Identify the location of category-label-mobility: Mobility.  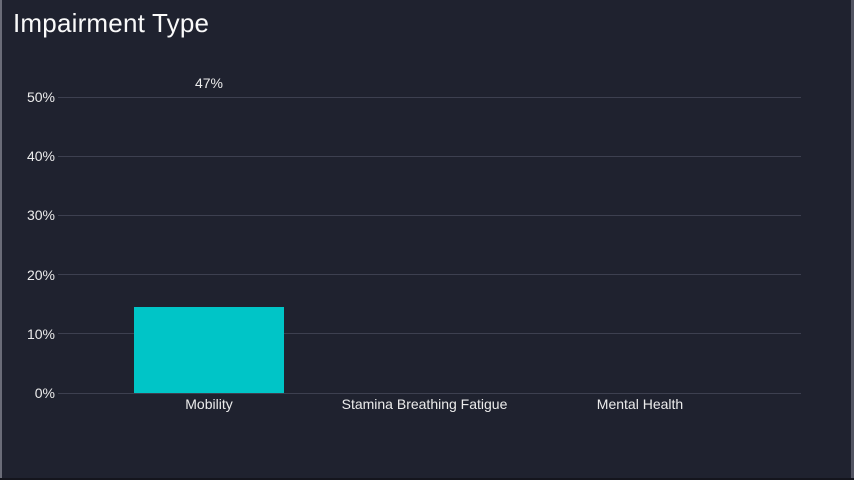
(209, 404).